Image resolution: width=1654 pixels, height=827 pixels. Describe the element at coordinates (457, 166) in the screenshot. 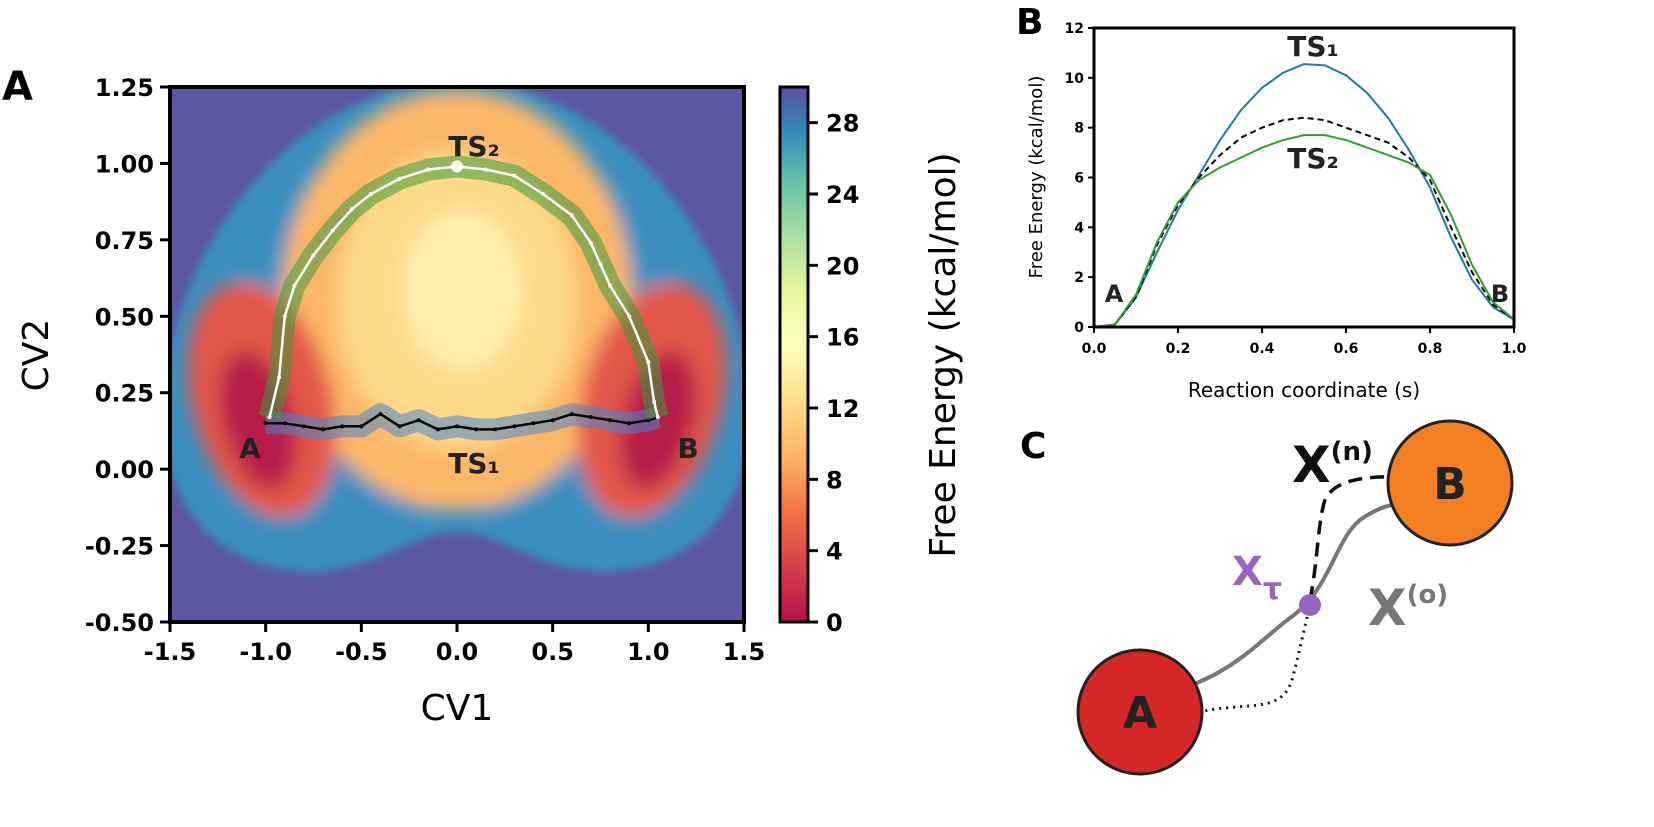

I see `ts-marker` at that location.